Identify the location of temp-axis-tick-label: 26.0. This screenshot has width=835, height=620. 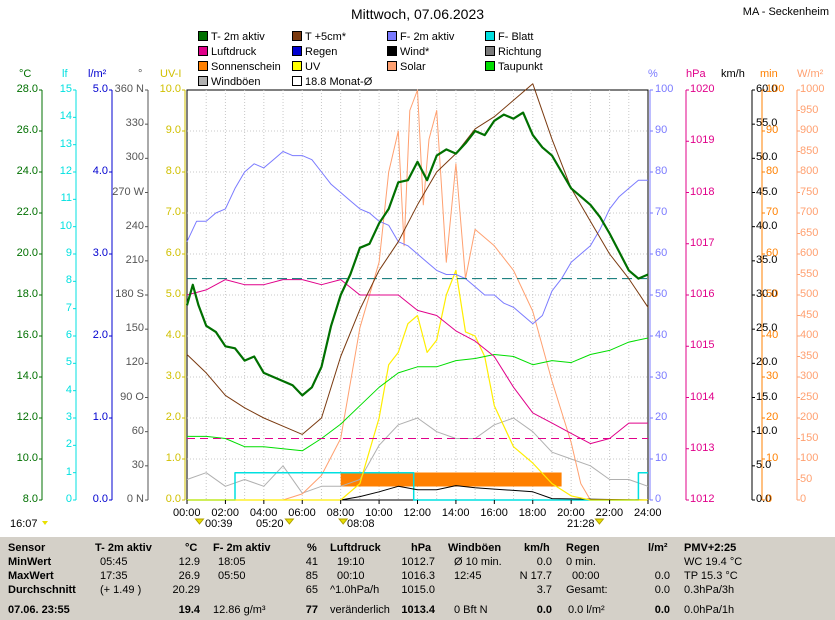
(27, 130).